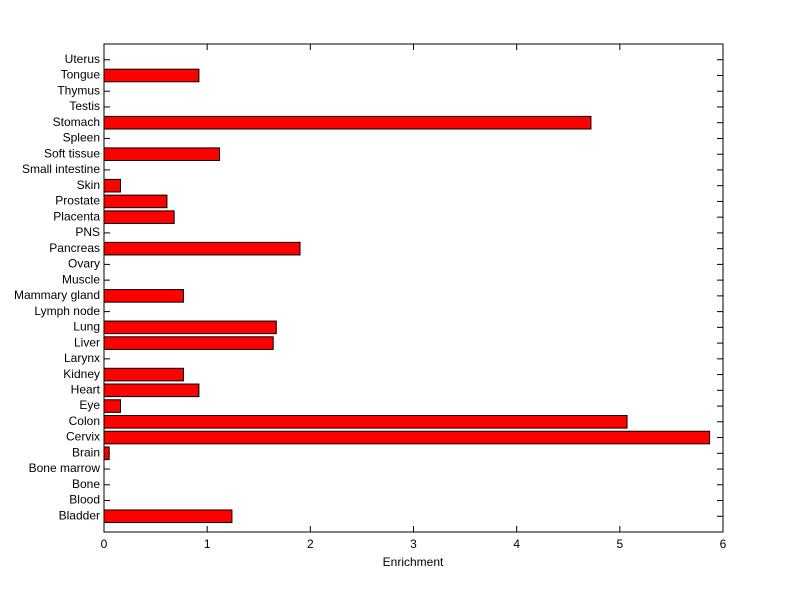 The image size is (800, 599). What do you see at coordinates (86, 389) in the screenshot?
I see `y-tick-label: Heart` at bounding box center [86, 389].